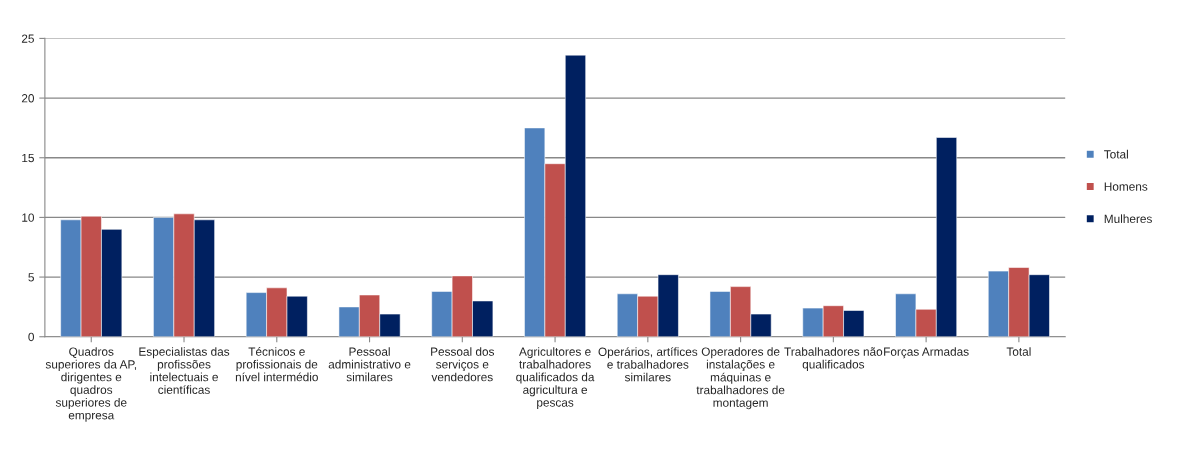  Describe the element at coordinates (184, 370) in the screenshot. I see `x-tick-label: Especialistas das profissões intelectuais e científicas` at that location.